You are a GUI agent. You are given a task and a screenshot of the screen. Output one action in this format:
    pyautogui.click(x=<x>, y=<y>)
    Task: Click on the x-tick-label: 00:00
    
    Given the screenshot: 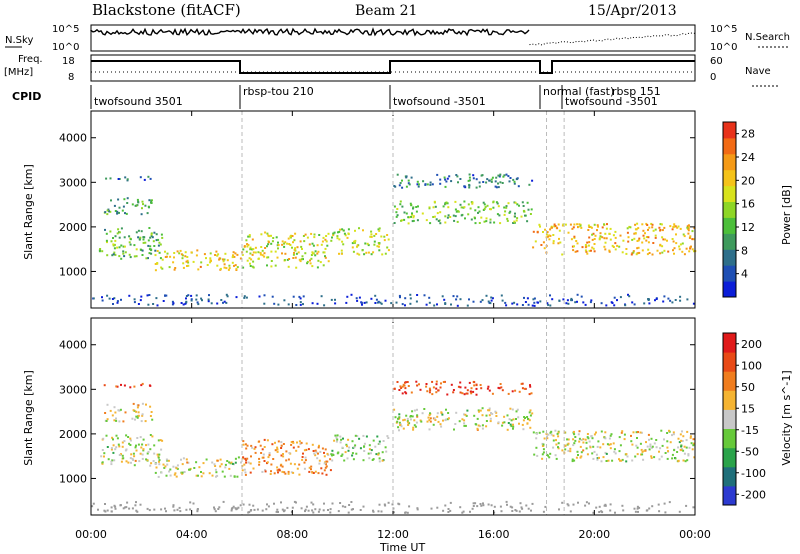 What is the action you would take?
    pyautogui.click(x=91, y=534)
    